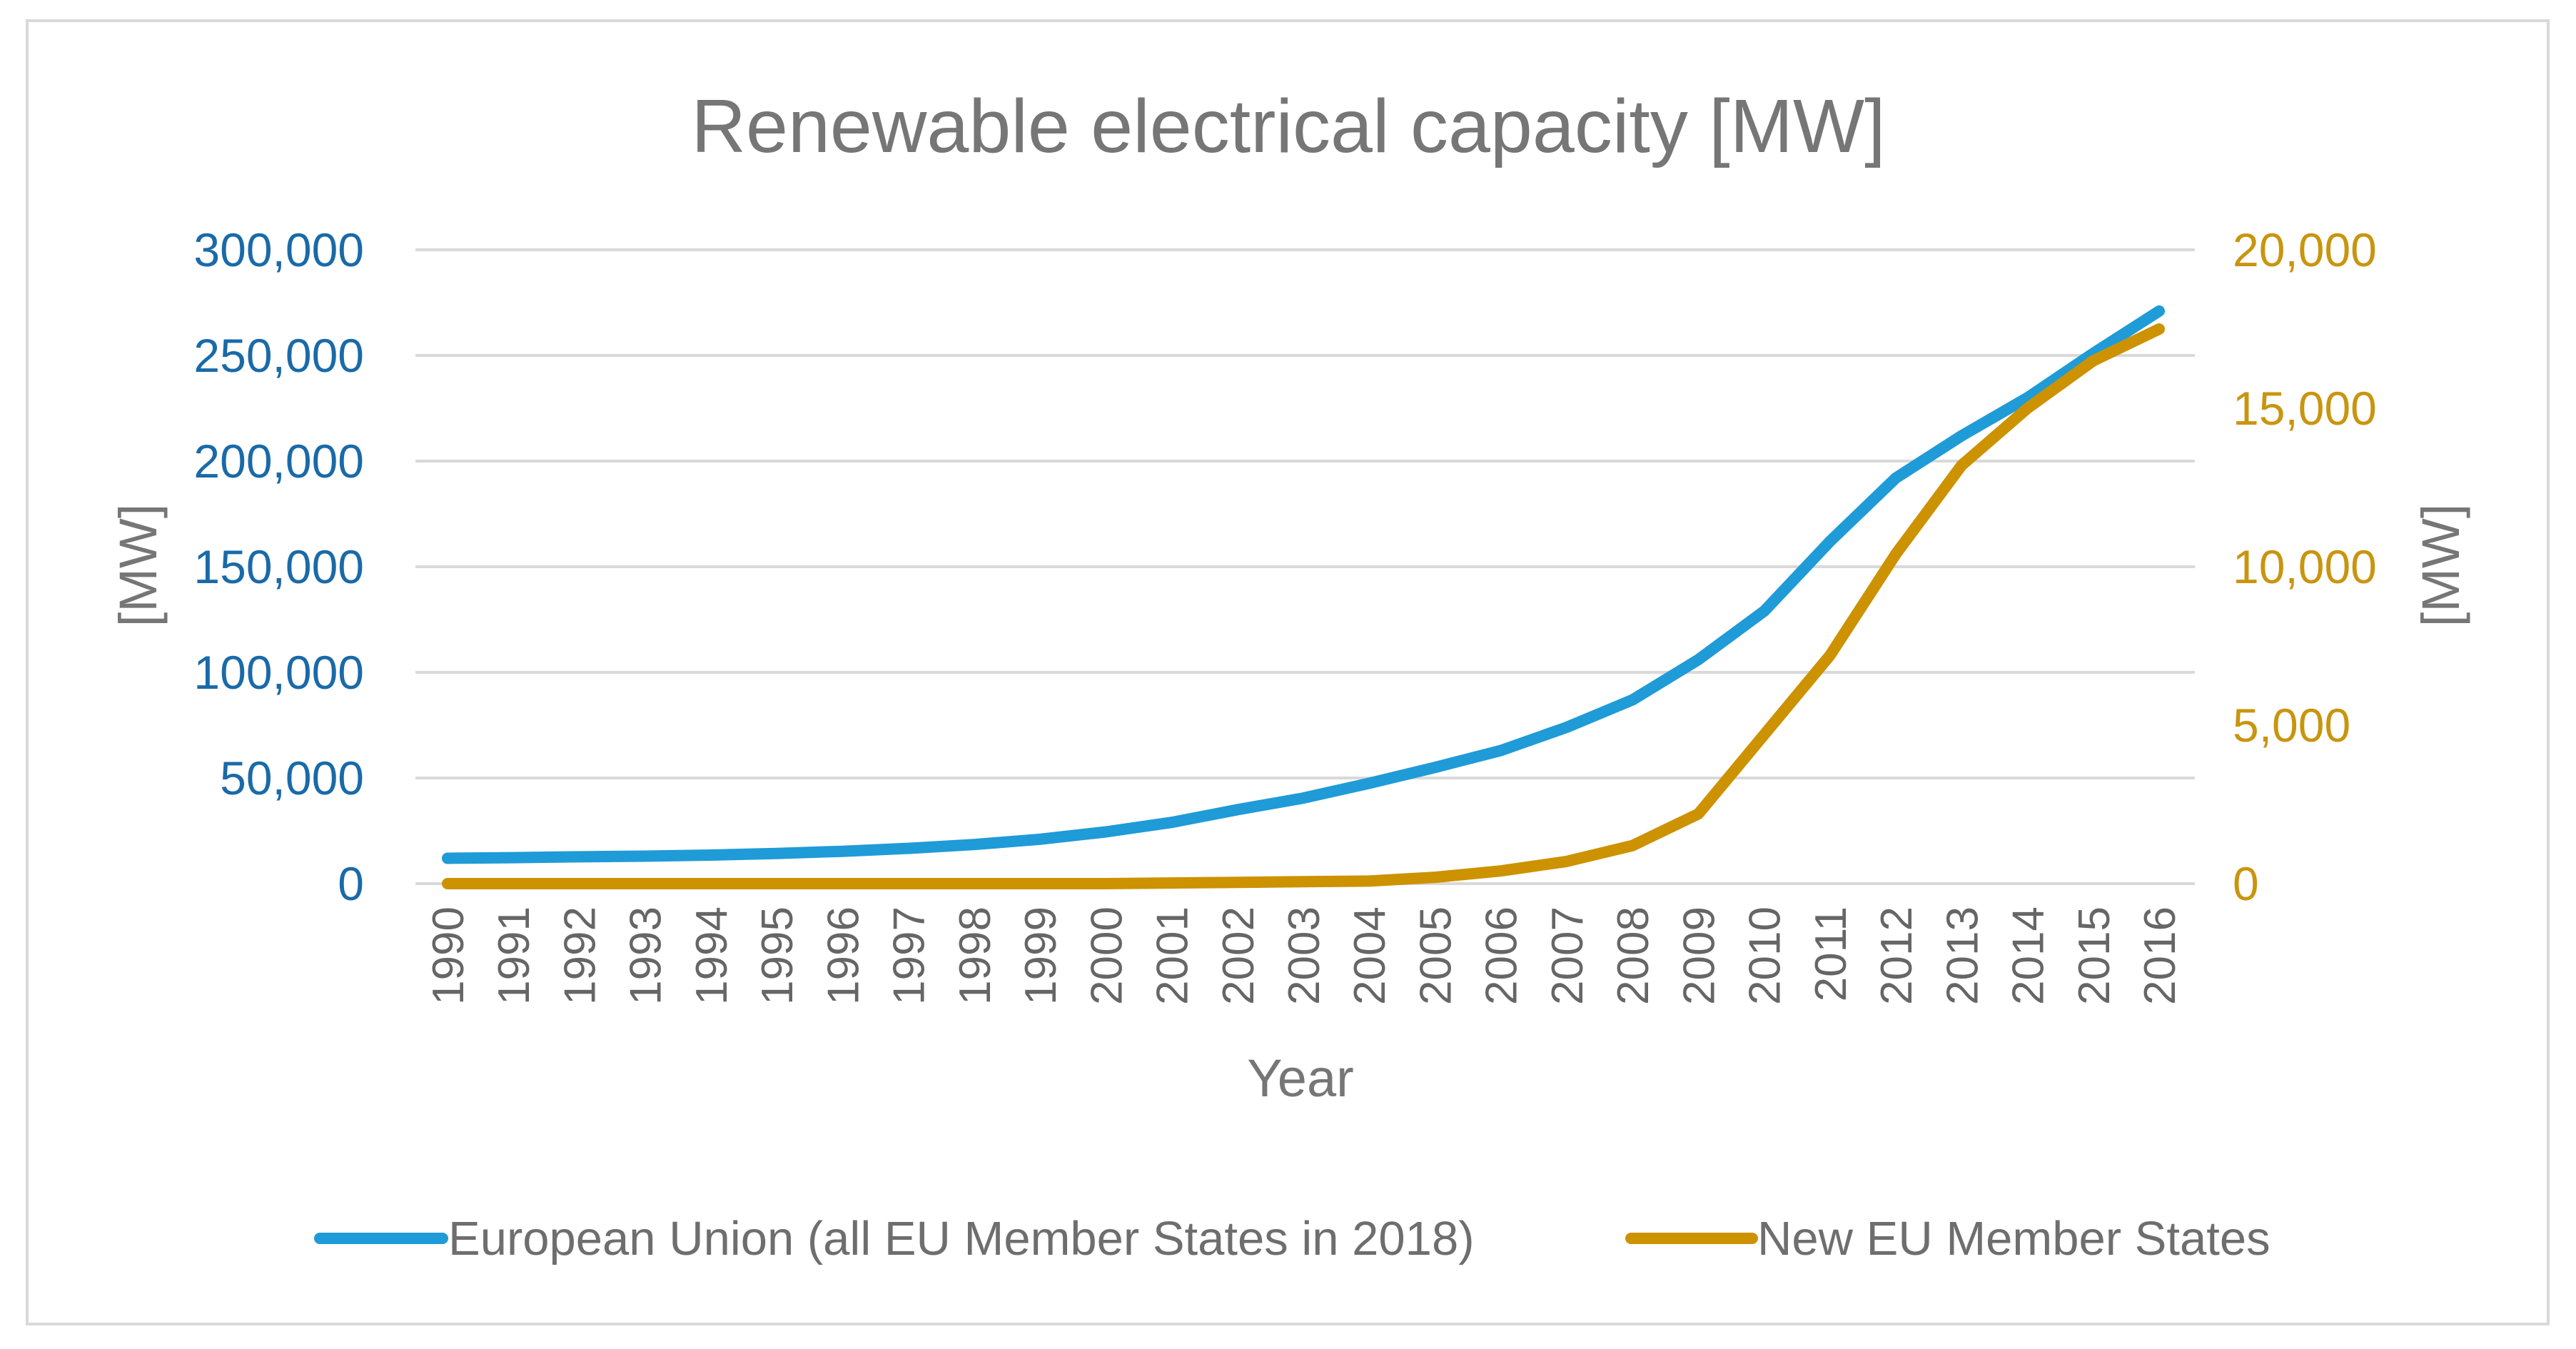  I want to click on x-tick-label: 2016, so click(2160, 955).